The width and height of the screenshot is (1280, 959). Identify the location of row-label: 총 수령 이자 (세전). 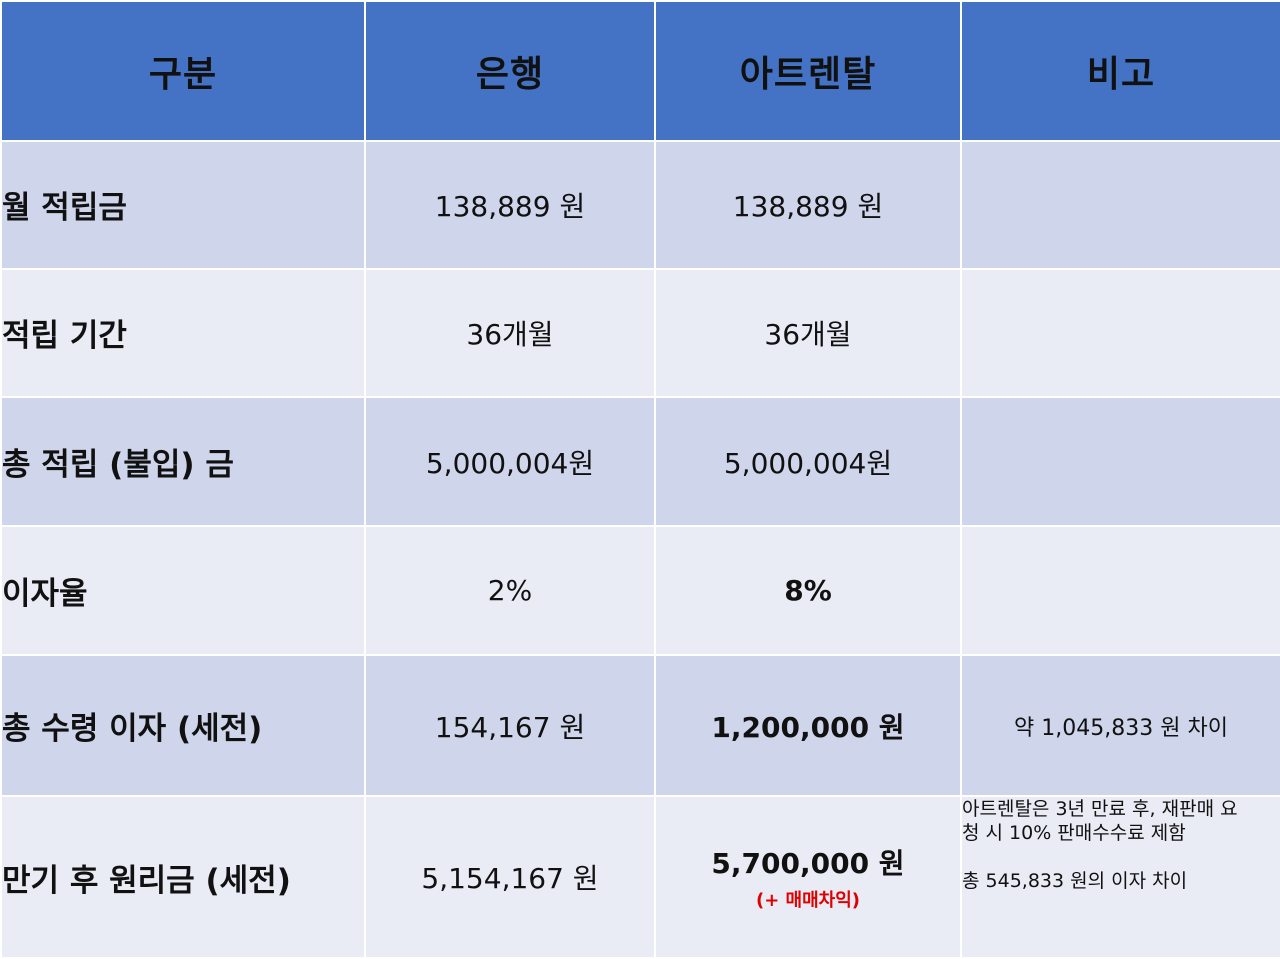
(183, 726).